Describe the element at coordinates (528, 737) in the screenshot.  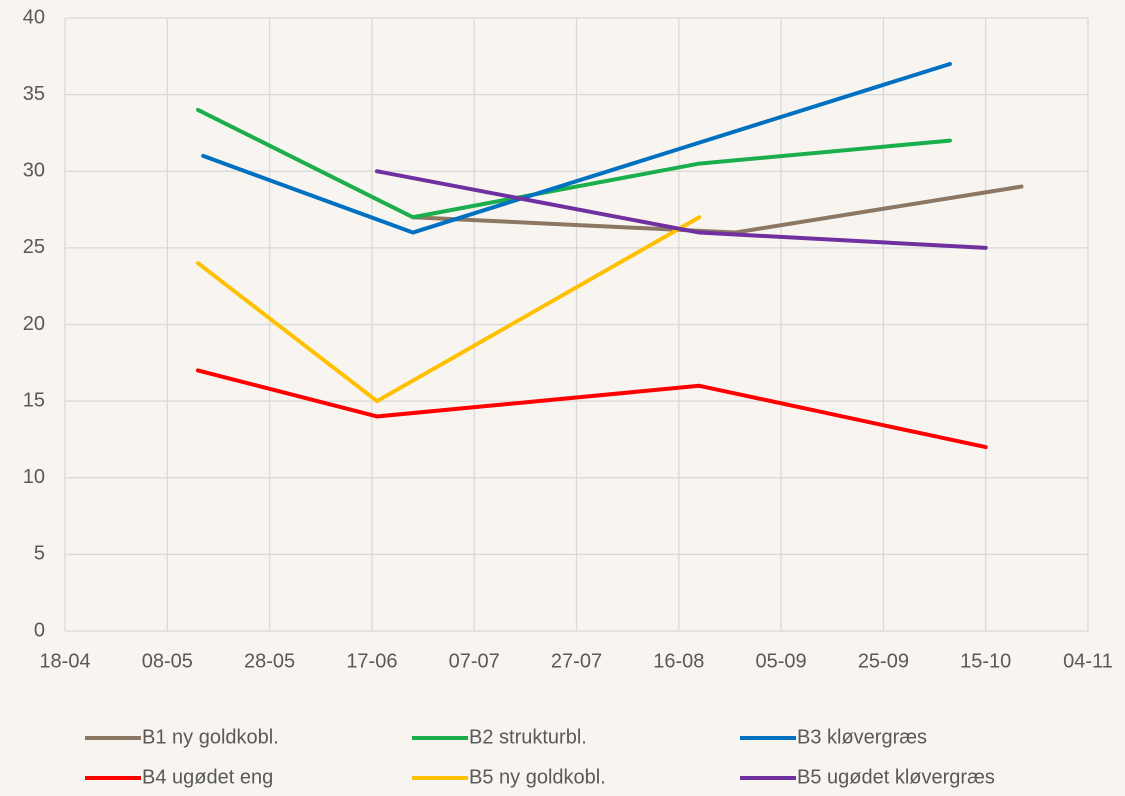
I see `legend-label: B2 strukturbl.` at that location.